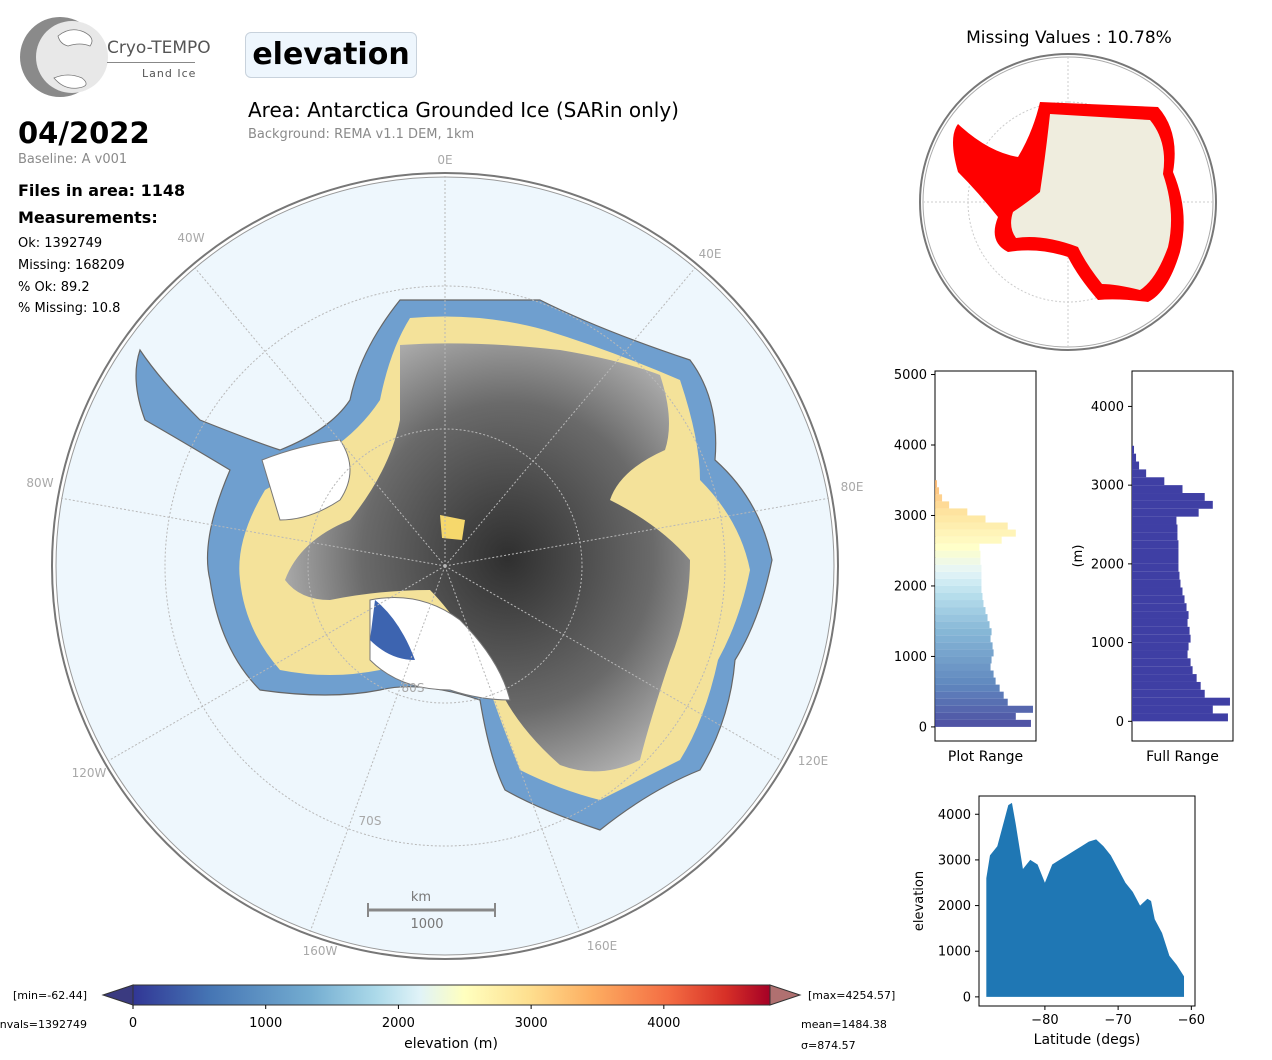 This screenshot has width=1272, height=1060. I want to click on hist-tick-label: 1000, so click(1107, 643).